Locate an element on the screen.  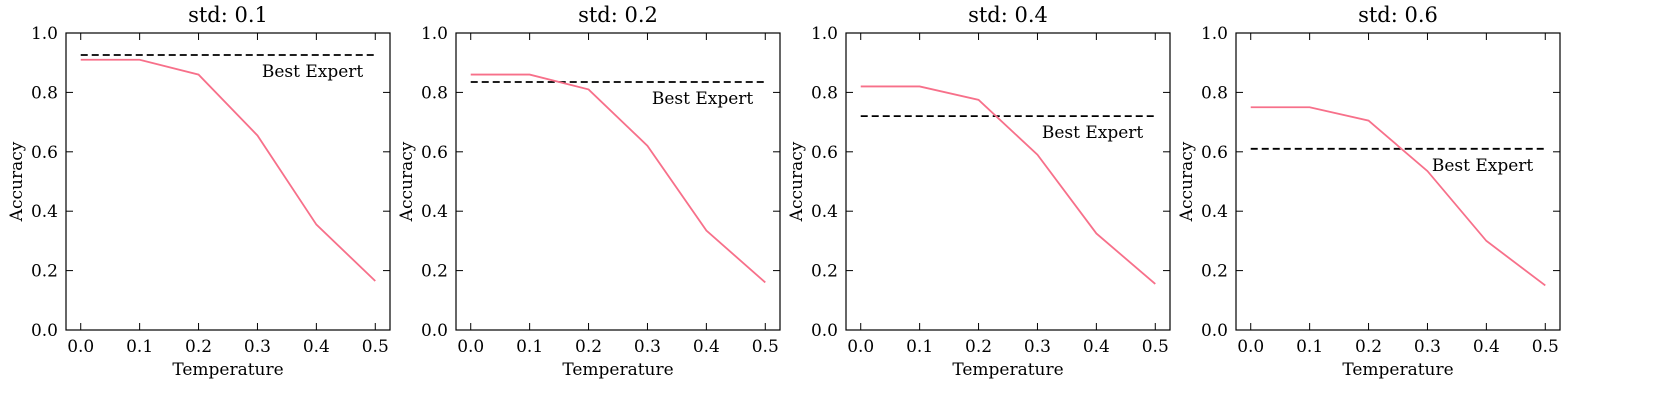
chart-title: std: 0.2 is located at coordinates (618, 15).